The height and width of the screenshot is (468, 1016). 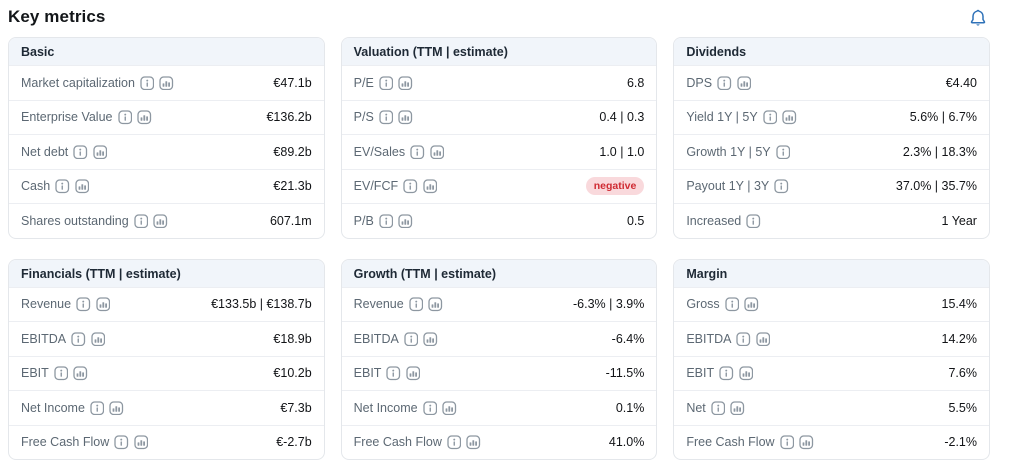 I want to click on metric-value: 14.2%, so click(x=959, y=338).